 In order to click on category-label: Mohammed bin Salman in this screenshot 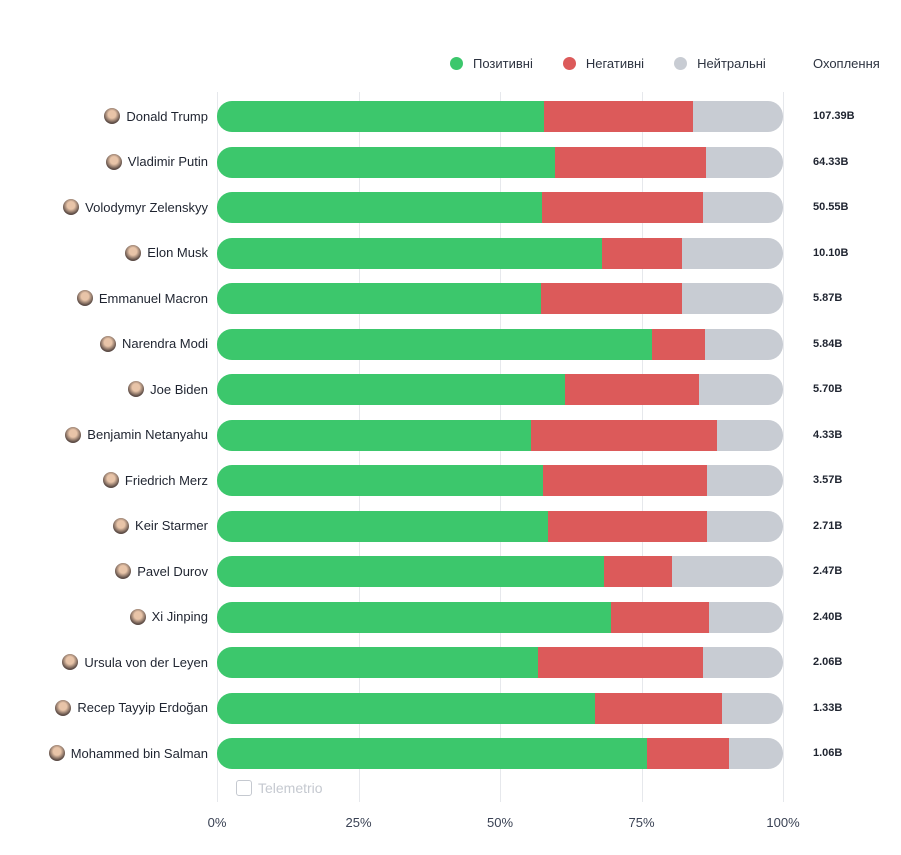, I will do `click(128, 753)`.